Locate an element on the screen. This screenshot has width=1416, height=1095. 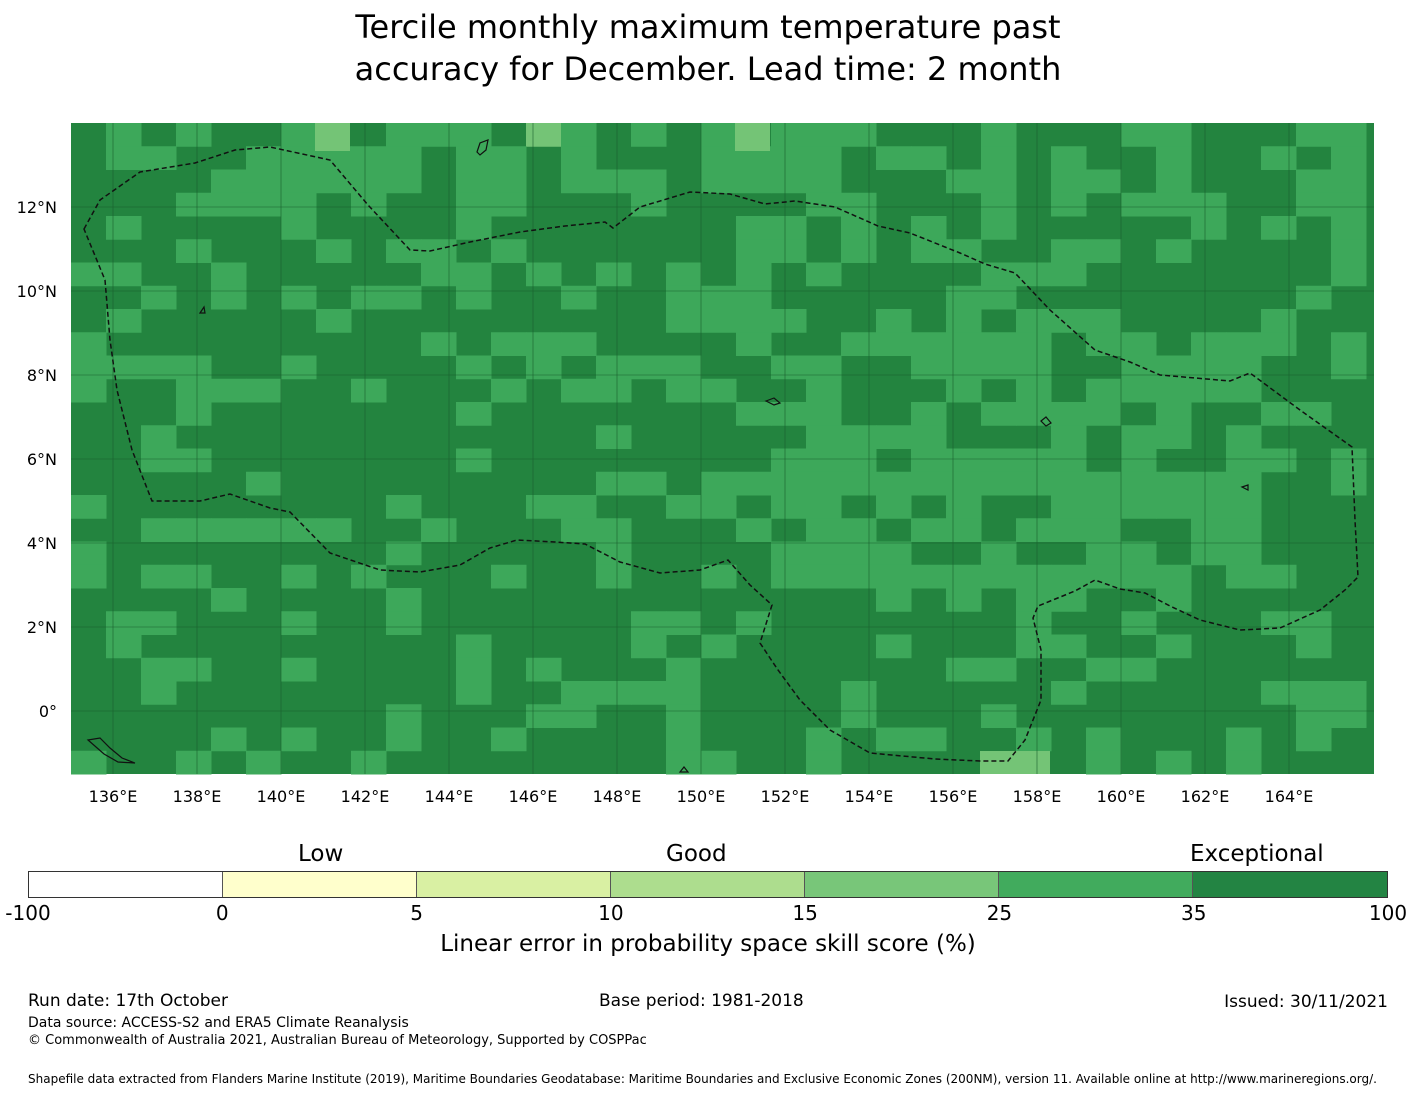
legend-category-exceptional: Exceptional is located at coordinates (1257, 854).